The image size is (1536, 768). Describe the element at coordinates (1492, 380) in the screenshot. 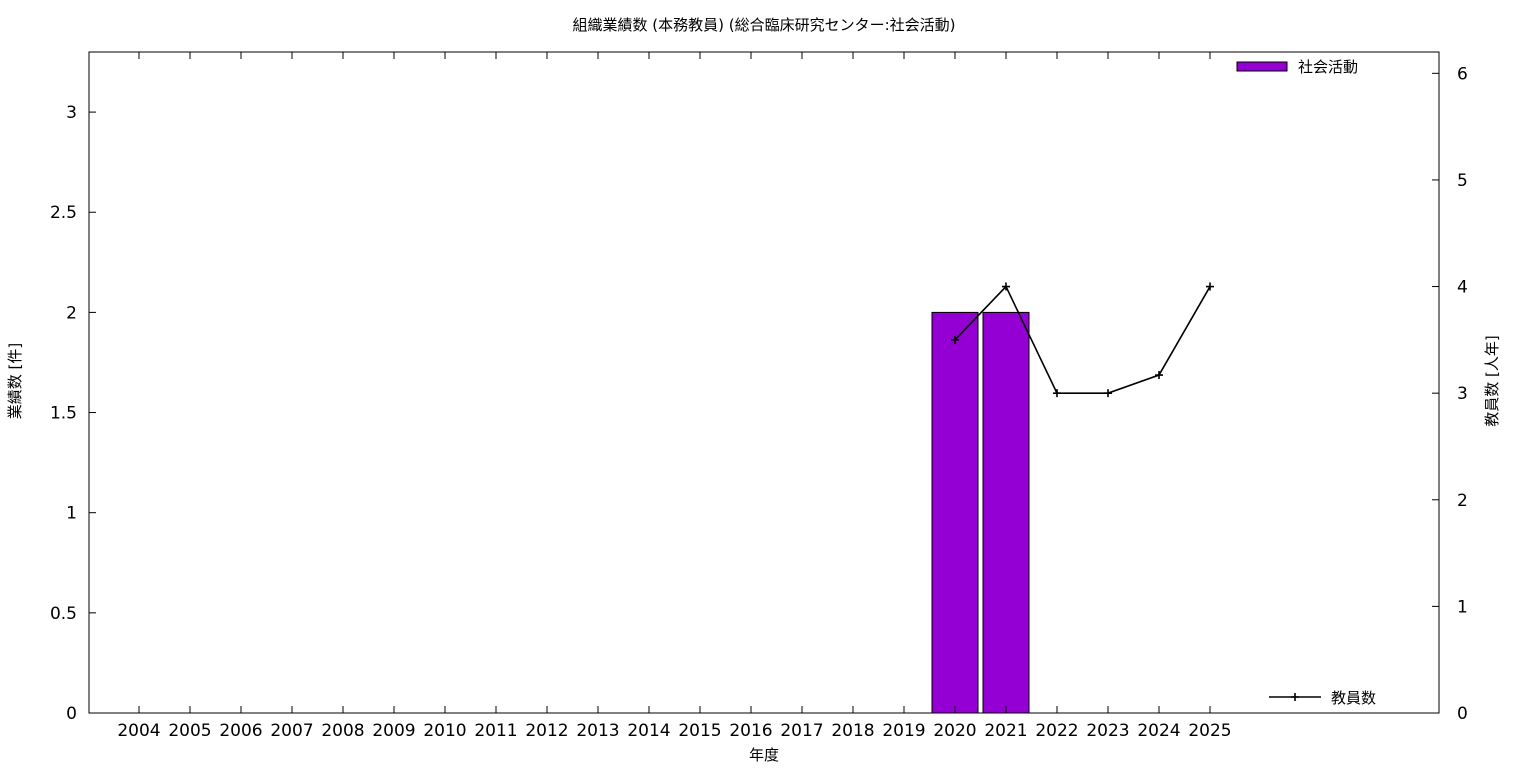

I see `y2-axis-label: 教員数 [人年]` at that location.